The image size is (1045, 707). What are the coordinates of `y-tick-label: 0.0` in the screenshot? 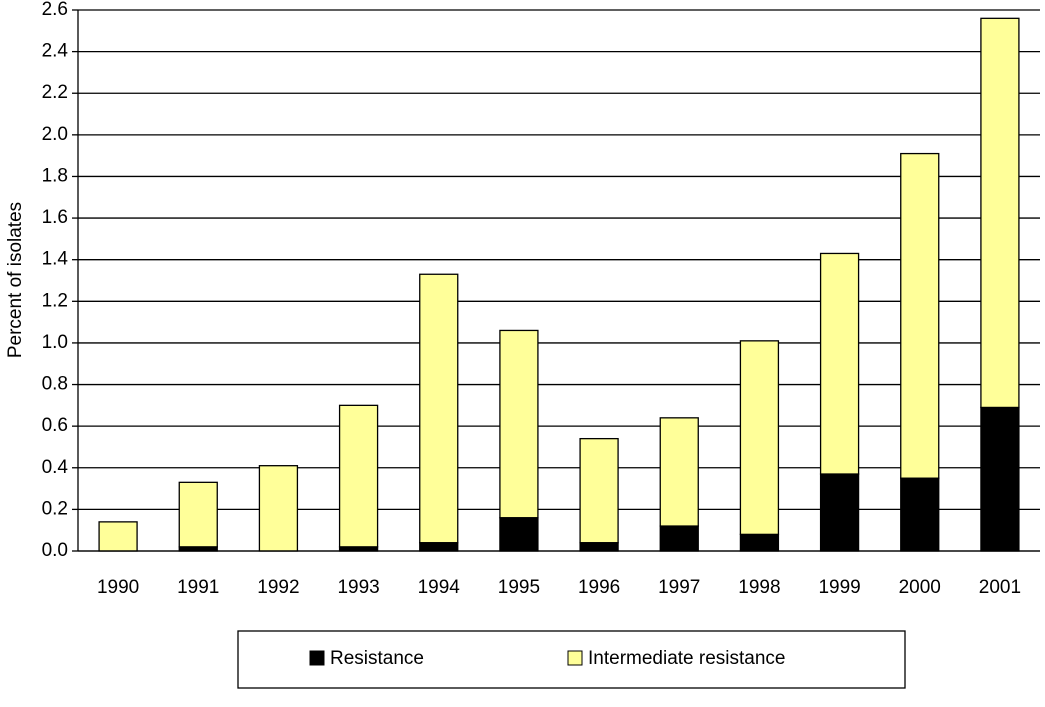 It's located at (55, 550).